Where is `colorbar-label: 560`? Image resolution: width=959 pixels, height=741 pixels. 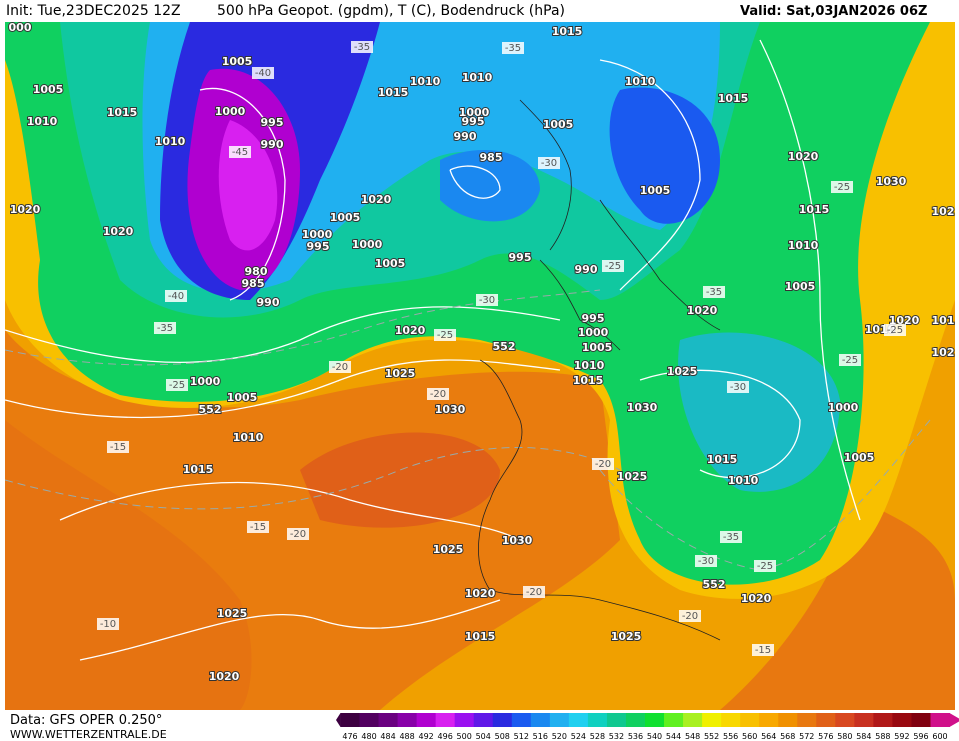
colorbar-label: 560 is located at coordinates (749, 736).